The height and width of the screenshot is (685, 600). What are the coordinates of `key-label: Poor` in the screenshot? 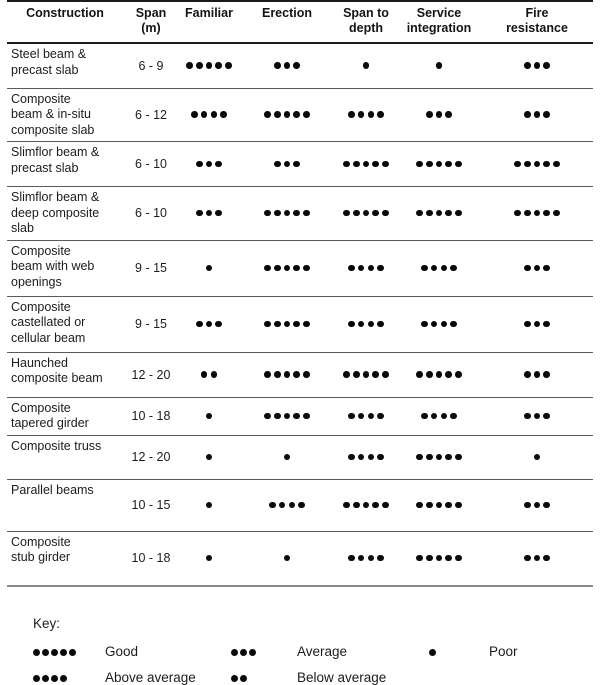 It's located at (503, 651).